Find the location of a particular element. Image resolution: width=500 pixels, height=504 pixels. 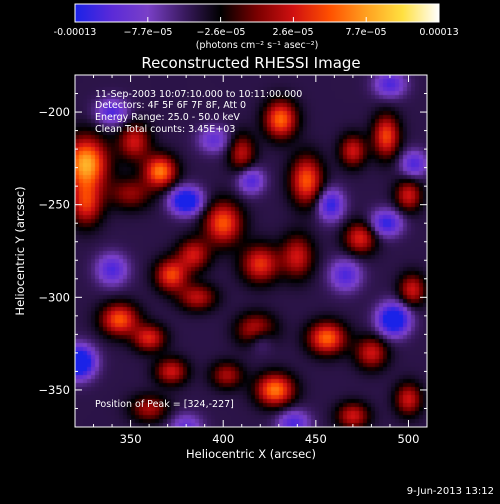

annotation-time-range: 11-Sep-2003 10:07:10.000 to 10:11:00.000 is located at coordinates (198, 94).